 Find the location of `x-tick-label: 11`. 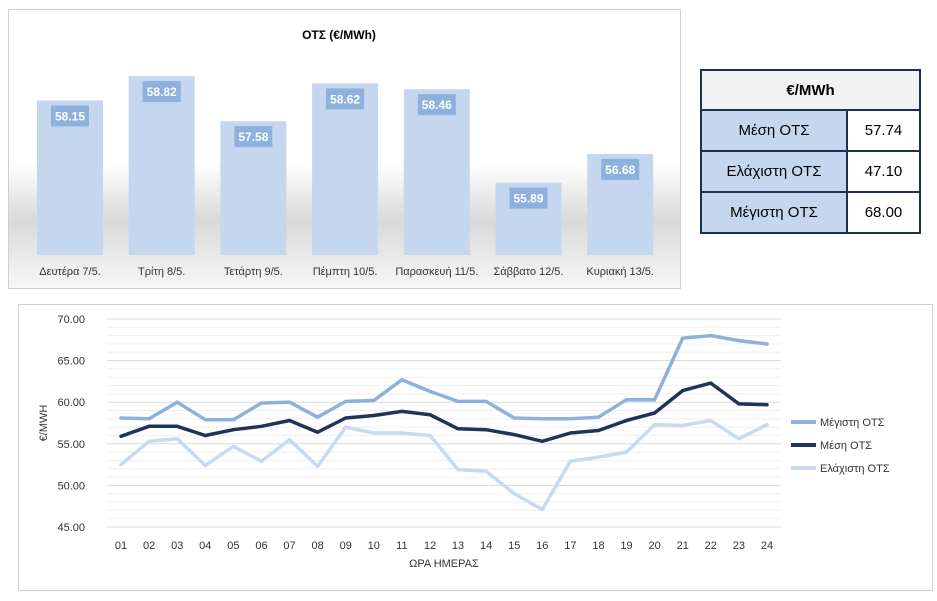

x-tick-label: 11 is located at coordinates (401, 546).